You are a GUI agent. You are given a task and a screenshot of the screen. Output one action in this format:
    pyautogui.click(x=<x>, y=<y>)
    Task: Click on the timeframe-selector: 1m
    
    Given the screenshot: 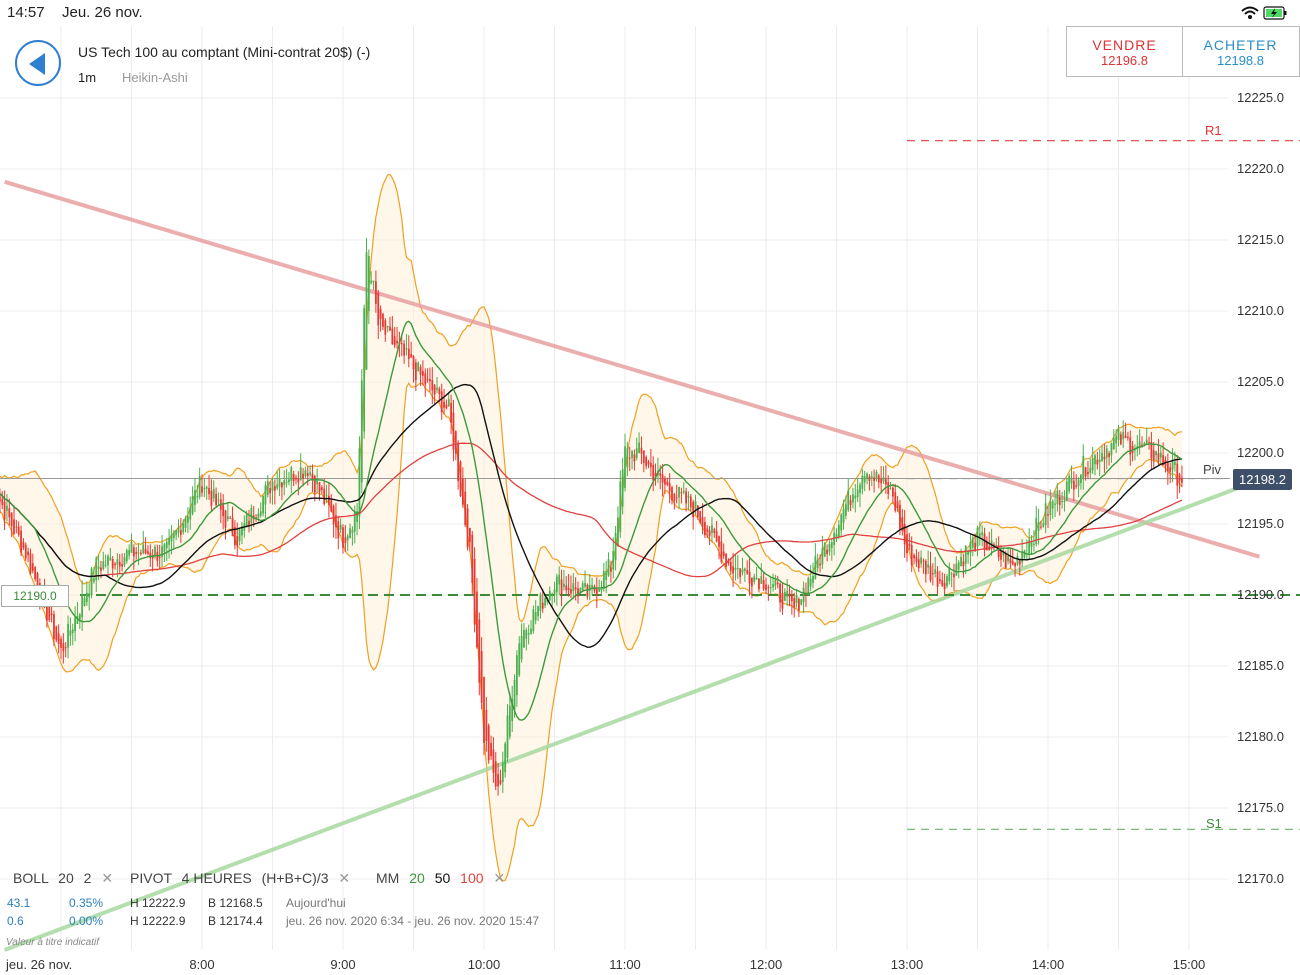 What is the action you would take?
    pyautogui.click(x=87, y=77)
    